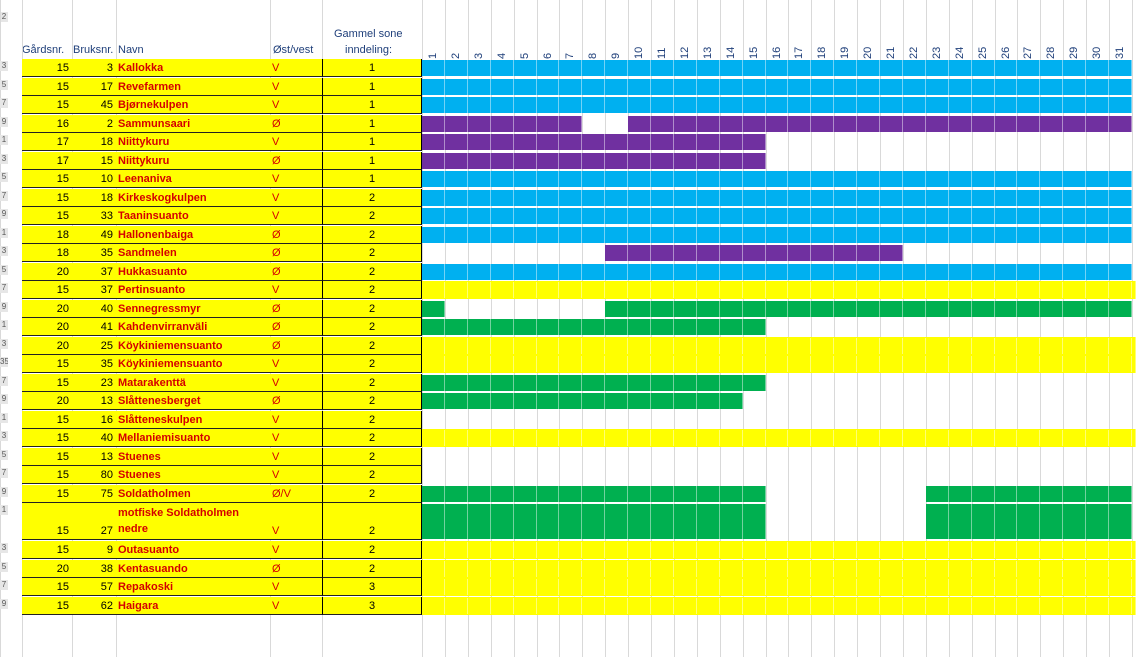 The image size is (1136, 657). Describe the element at coordinates (960, 52) in the screenshot. I see `day-header: 24` at that location.